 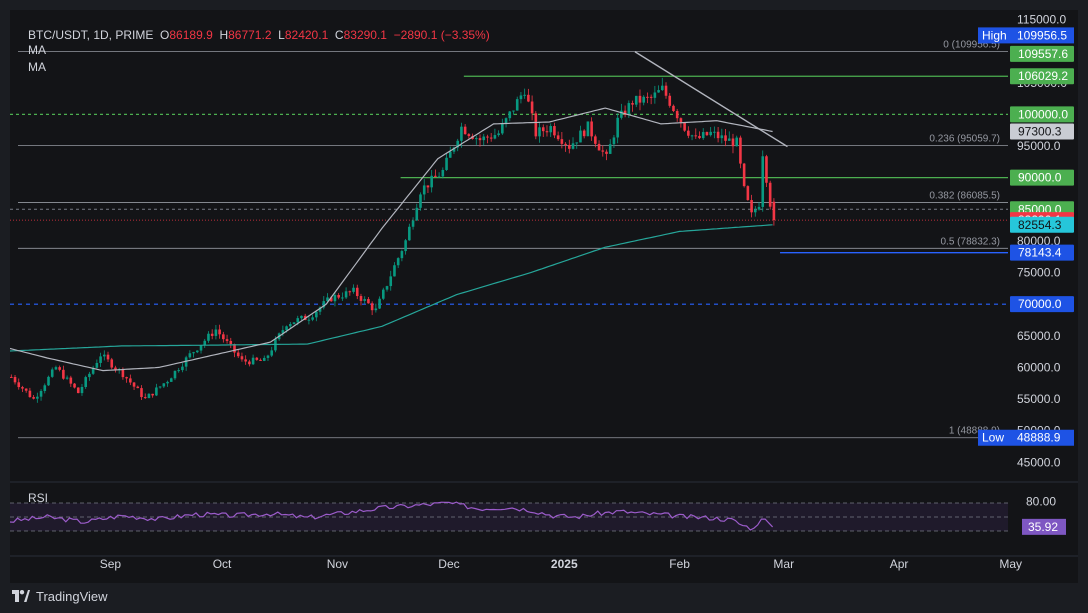 I want to click on footer-brand: TradingView, so click(x=72, y=596).